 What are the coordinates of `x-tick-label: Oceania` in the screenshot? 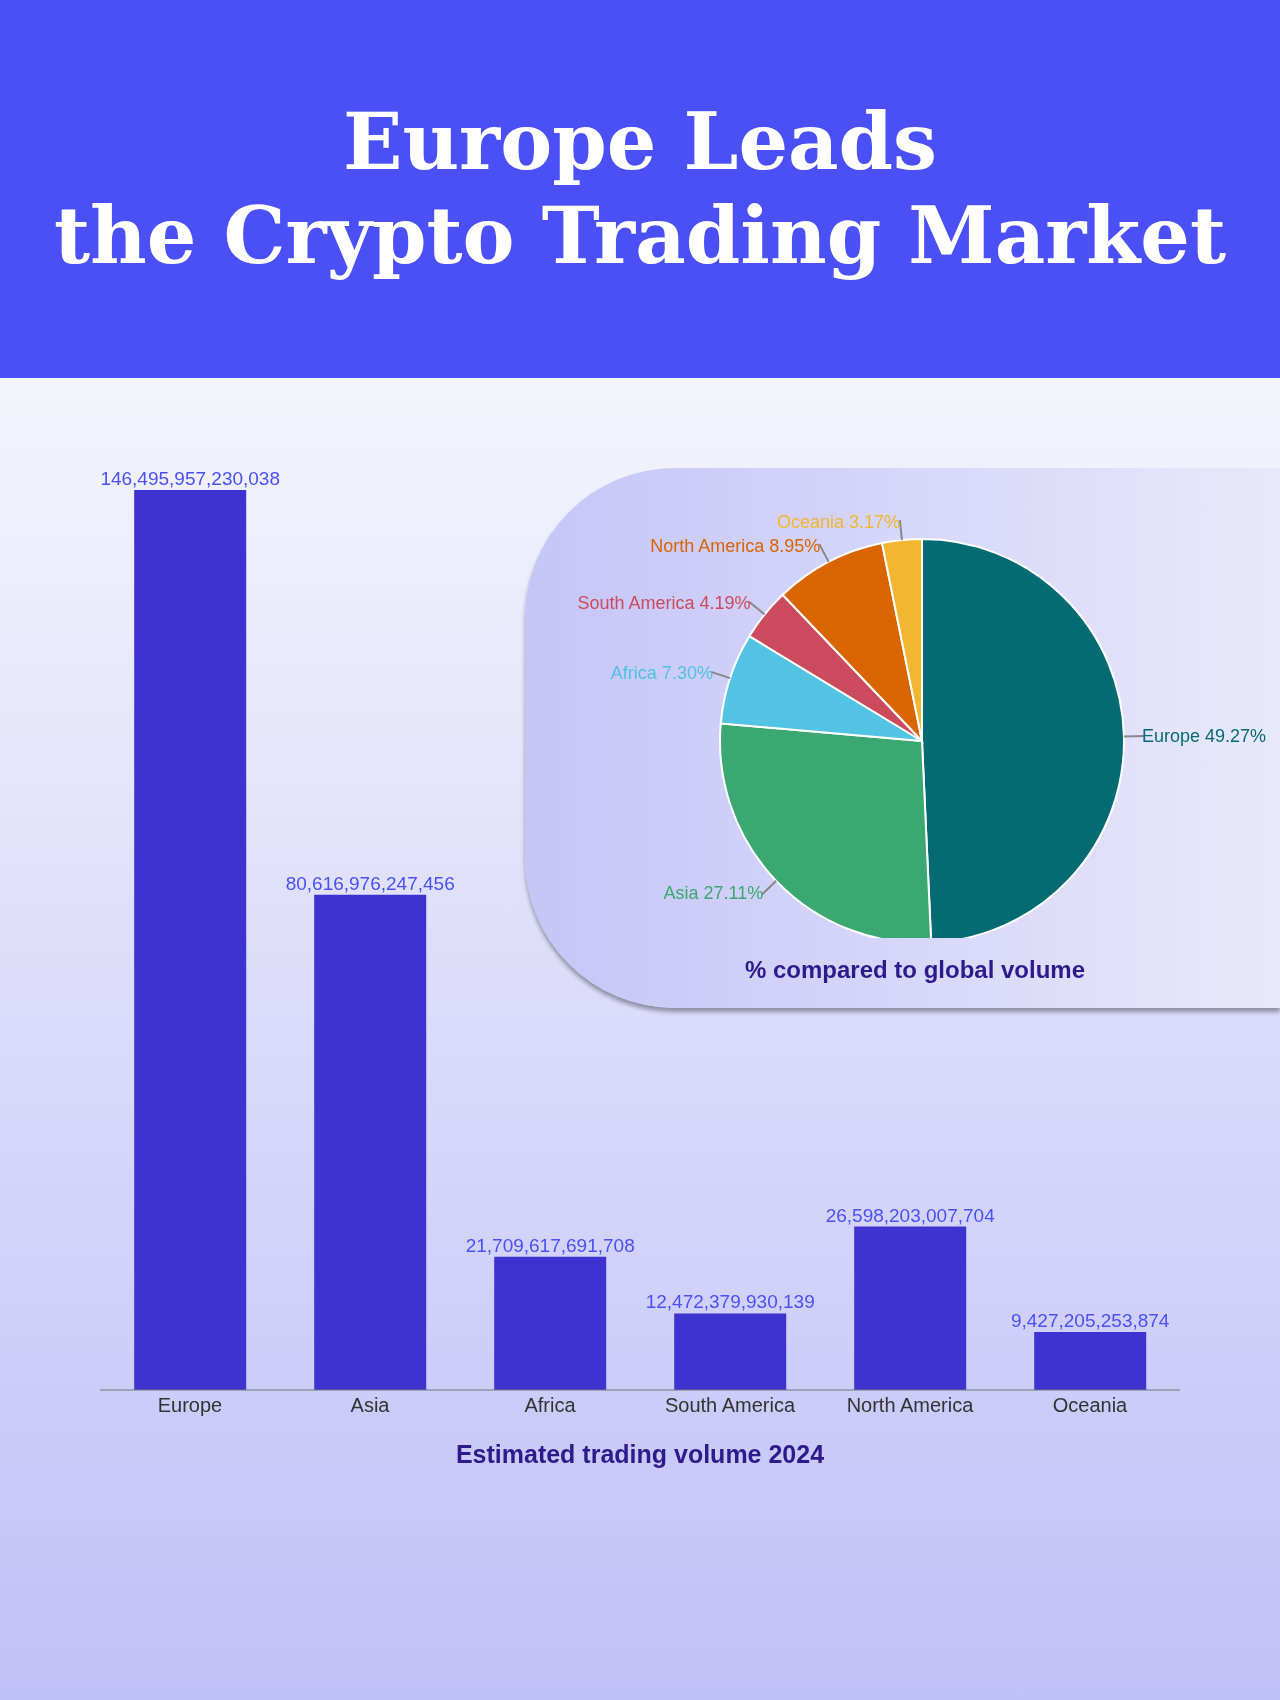 It's located at (1090, 1405).